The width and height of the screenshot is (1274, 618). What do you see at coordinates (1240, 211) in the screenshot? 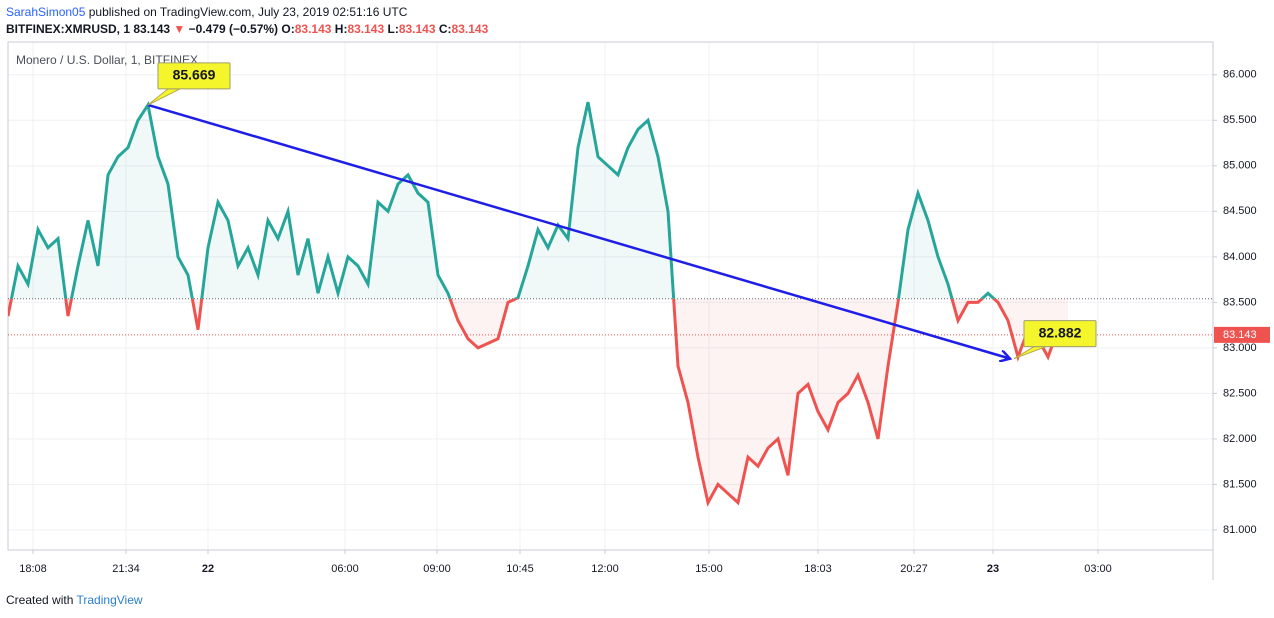
I see `y-tick-label: 84.500` at bounding box center [1240, 211].